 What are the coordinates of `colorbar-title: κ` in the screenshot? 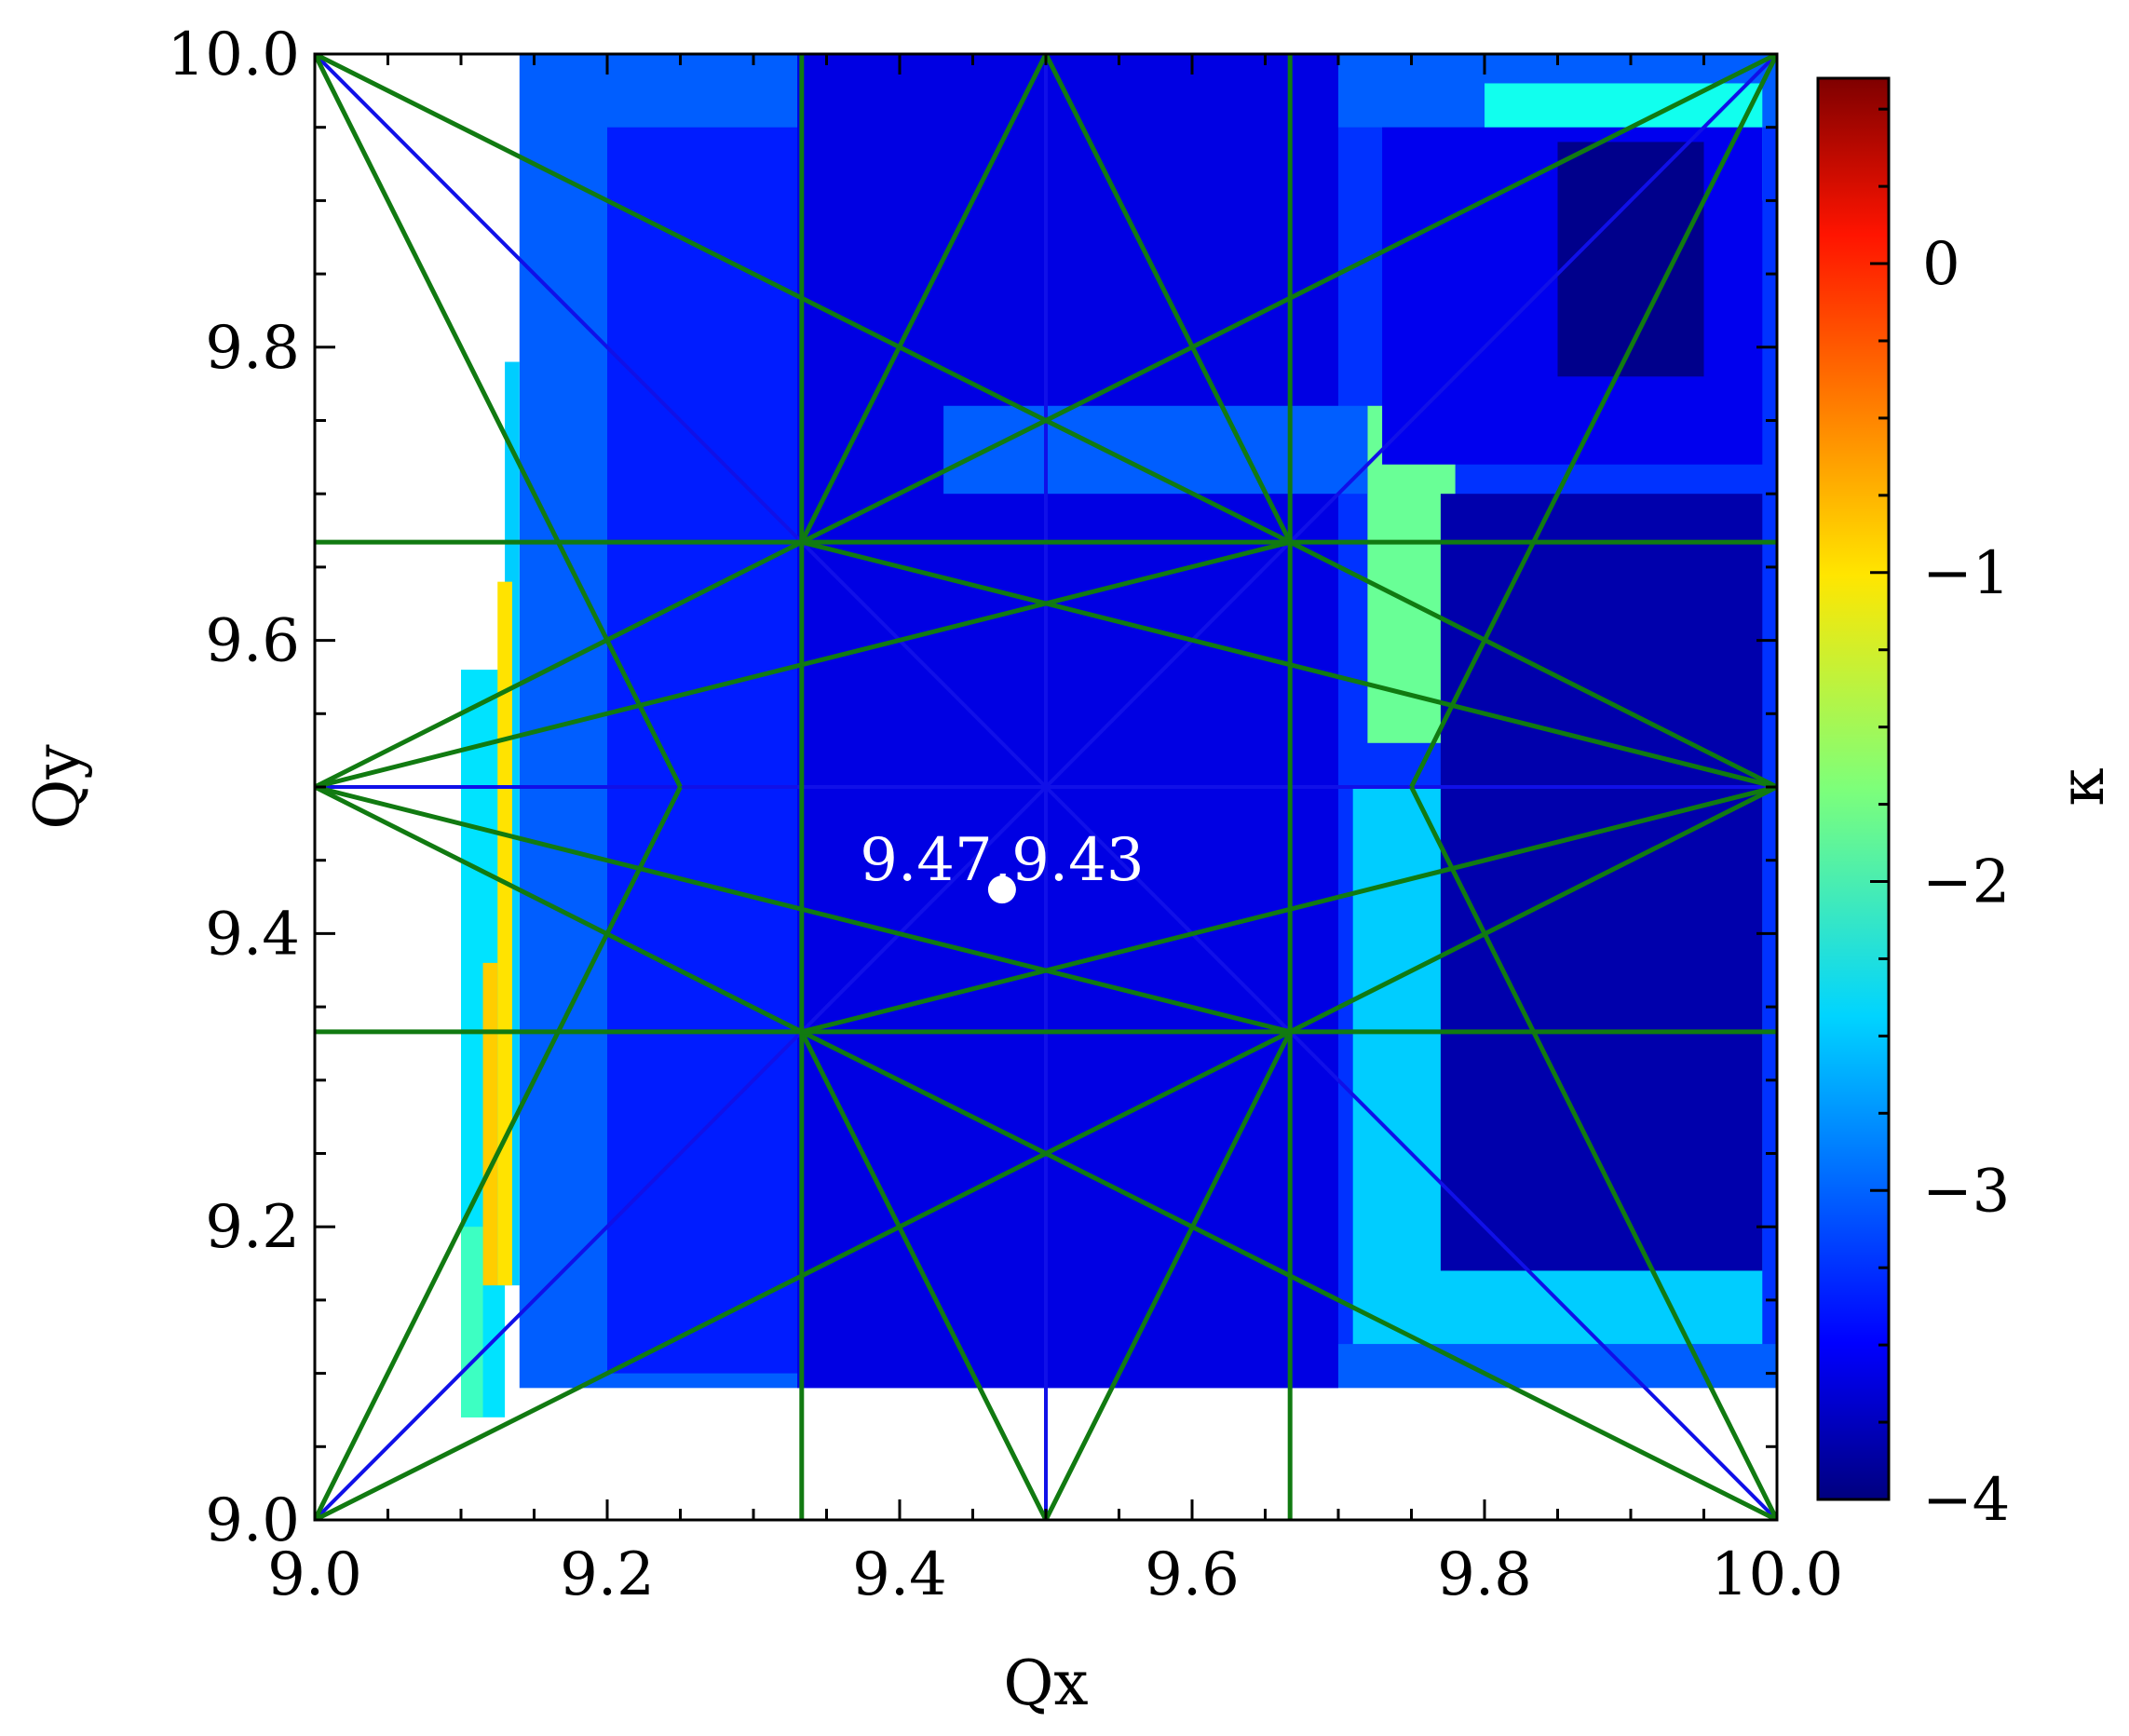 It's located at (2082, 786).